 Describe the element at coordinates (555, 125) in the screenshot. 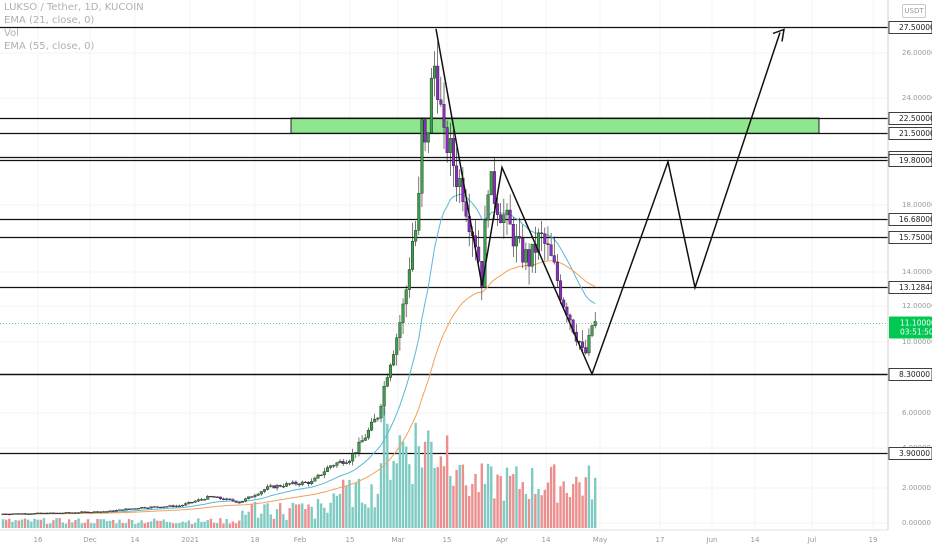

I see `supply-zone-layer` at that location.